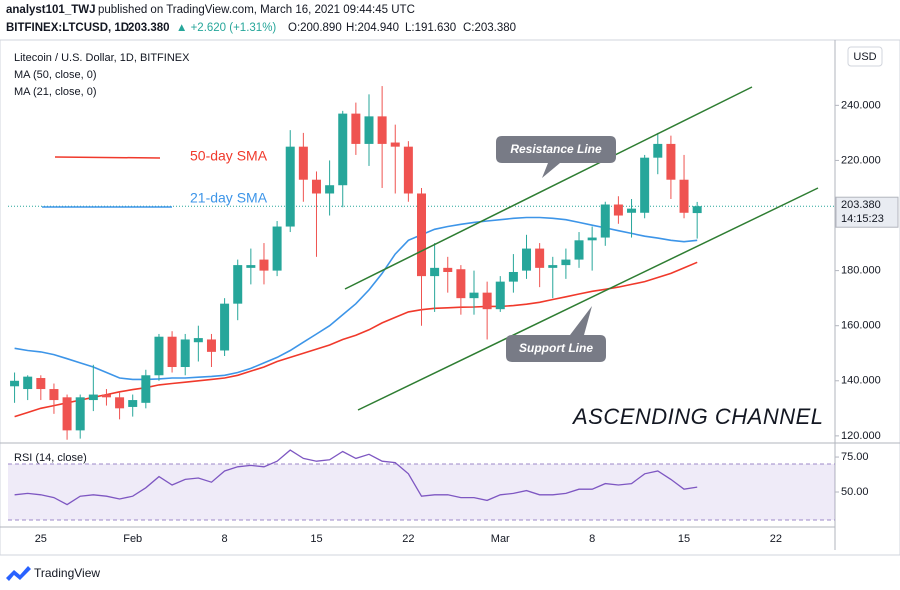  I want to click on y-tick-label: 120.000, so click(861, 436).